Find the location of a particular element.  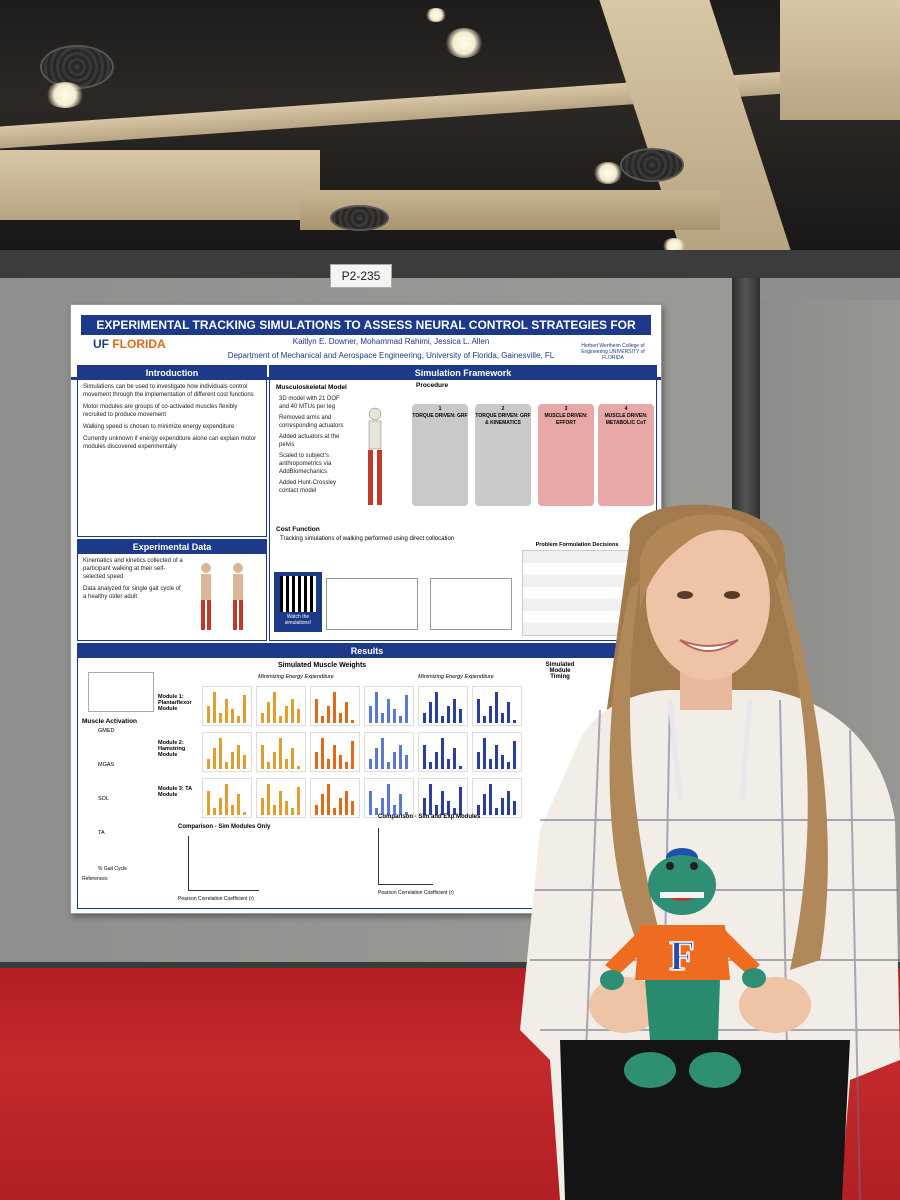

module-label: Module 2: Hamstring Module is located at coordinates (172, 749).